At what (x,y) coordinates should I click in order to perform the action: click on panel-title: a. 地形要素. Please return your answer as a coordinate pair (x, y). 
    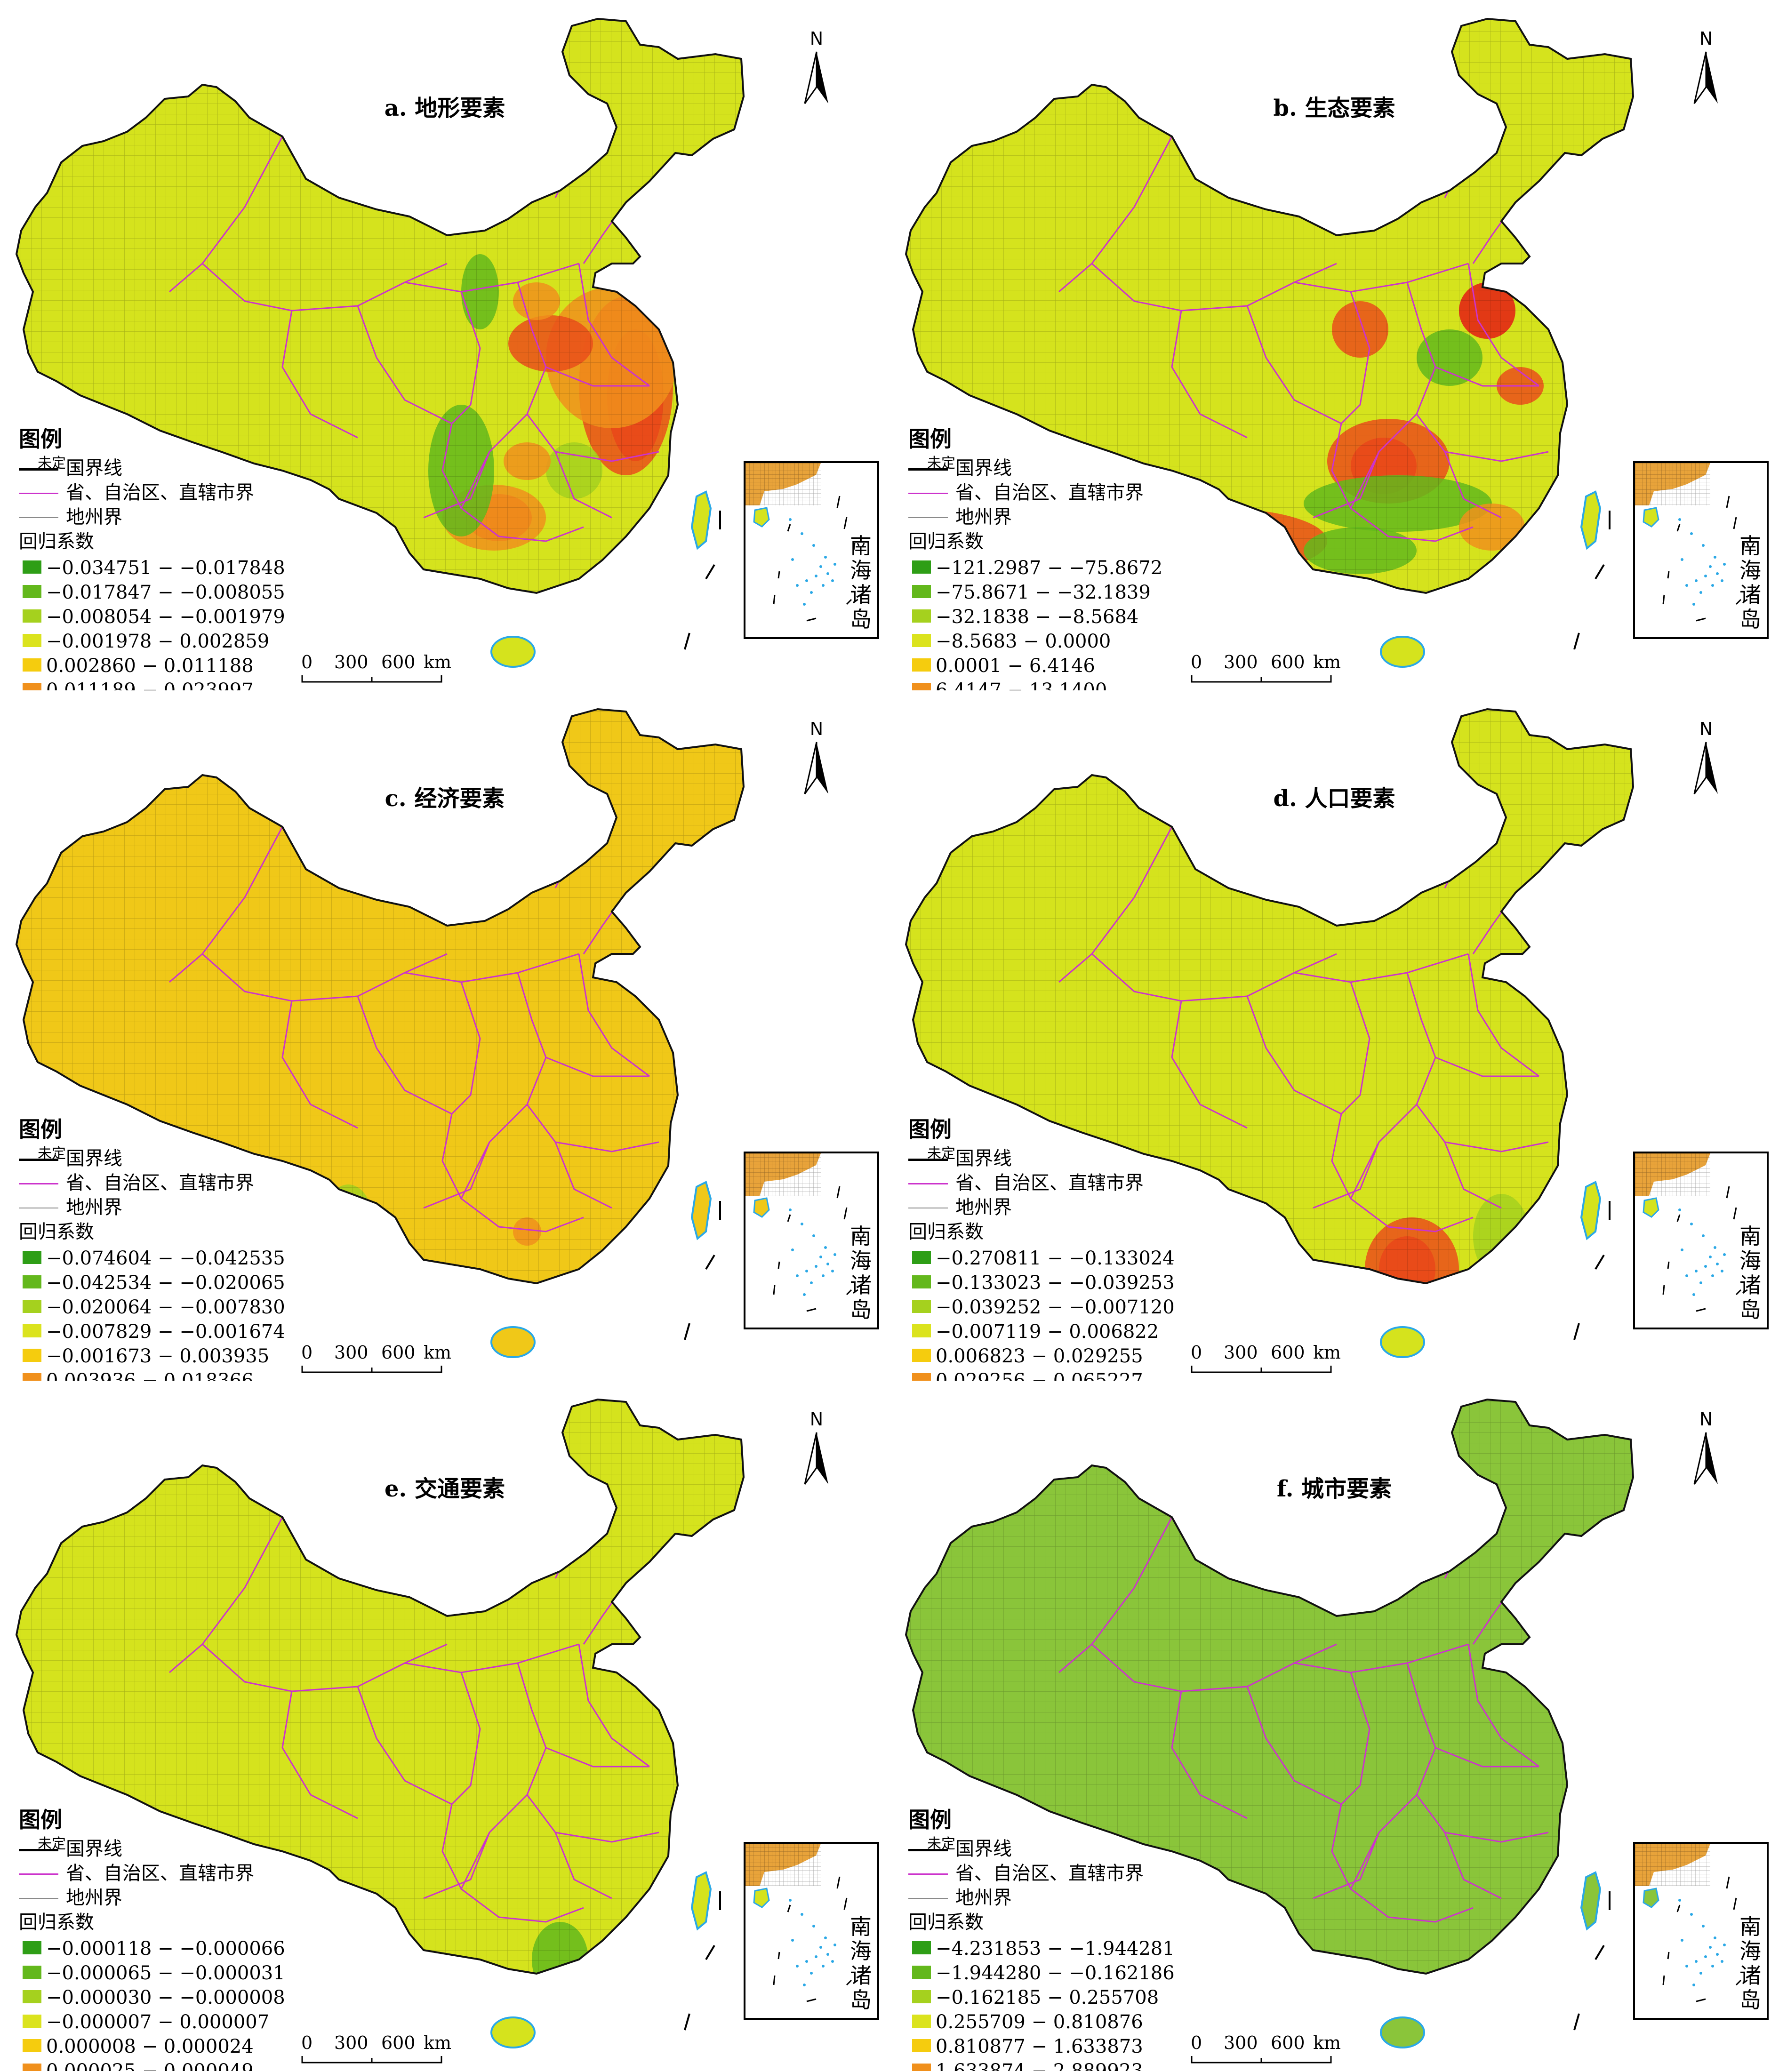
    Looking at the image, I should click on (444, 108).